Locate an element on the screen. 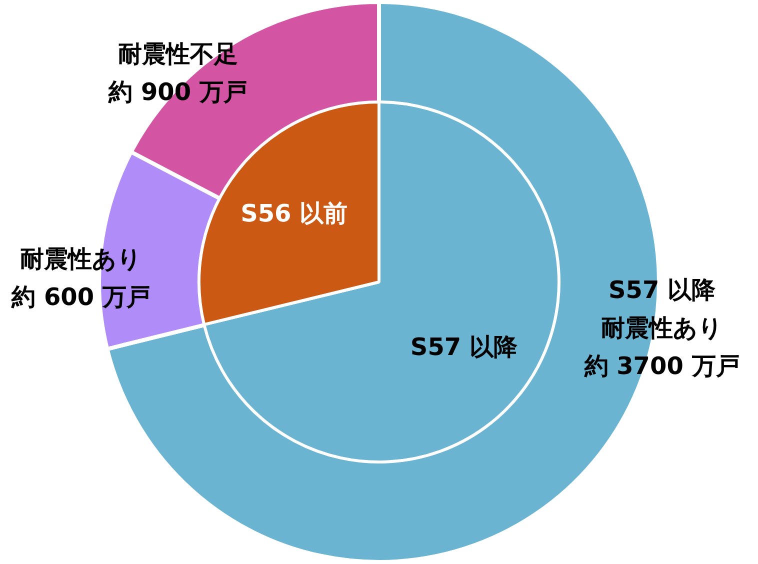 Image resolution: width=758 pixels, height=564 pixels. slice-label: S56 以前 is located at coordinates (294, 214).